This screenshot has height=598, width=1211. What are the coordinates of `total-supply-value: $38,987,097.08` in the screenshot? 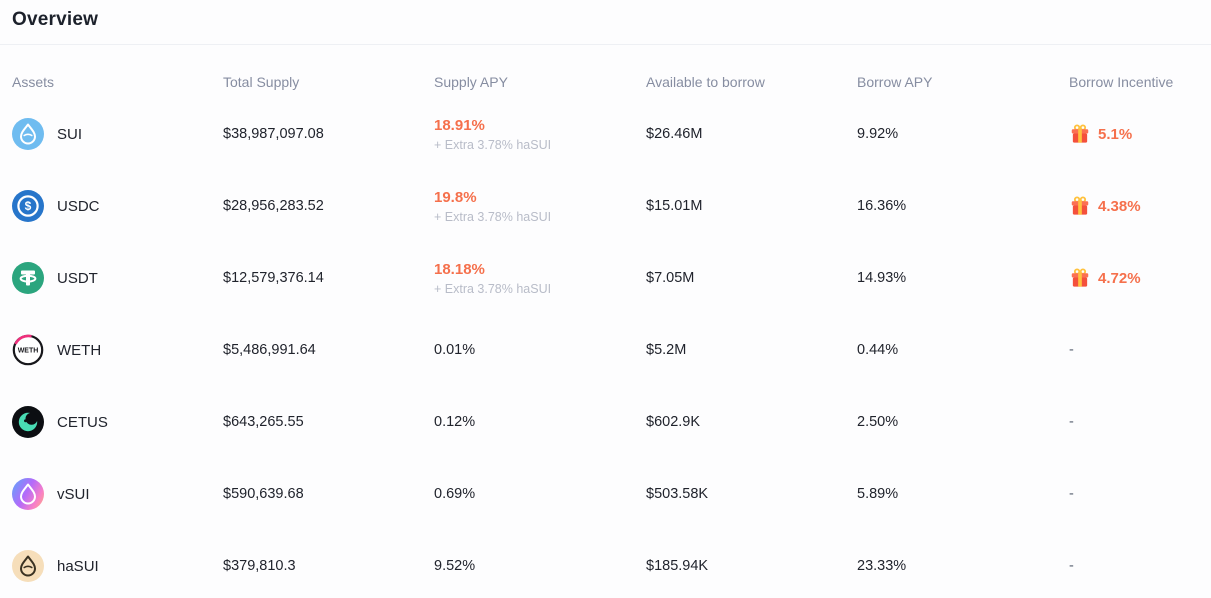 It's located at (273, 134).